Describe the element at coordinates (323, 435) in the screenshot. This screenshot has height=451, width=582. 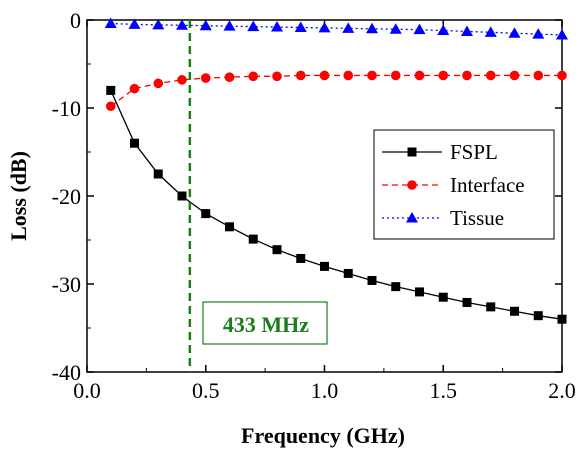
I see `x-axis-title: Frequency (GHz)` at that location.